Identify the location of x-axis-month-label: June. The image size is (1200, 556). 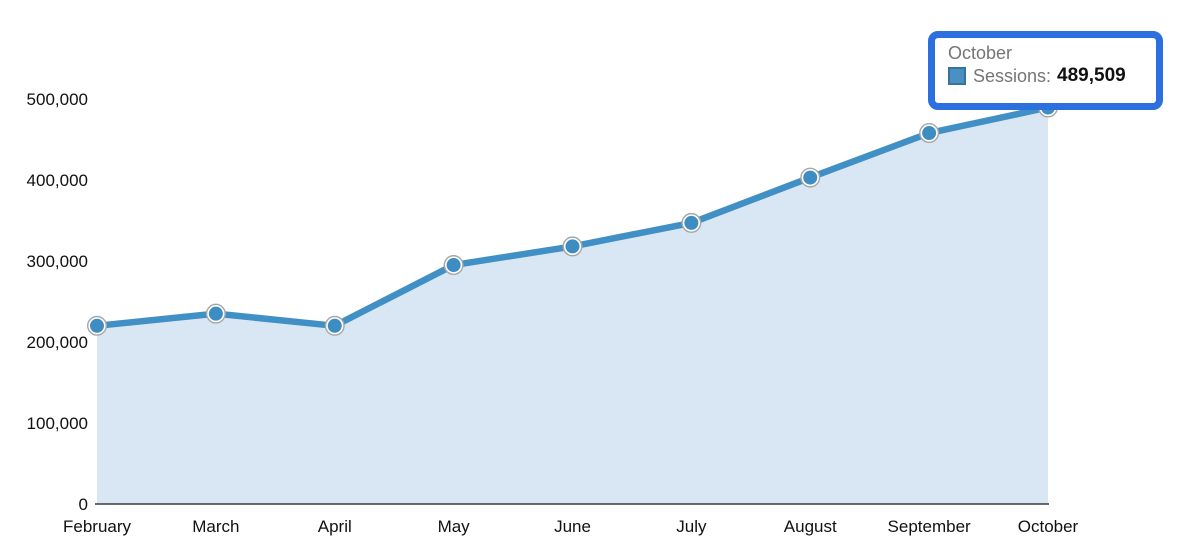
(572, 526).